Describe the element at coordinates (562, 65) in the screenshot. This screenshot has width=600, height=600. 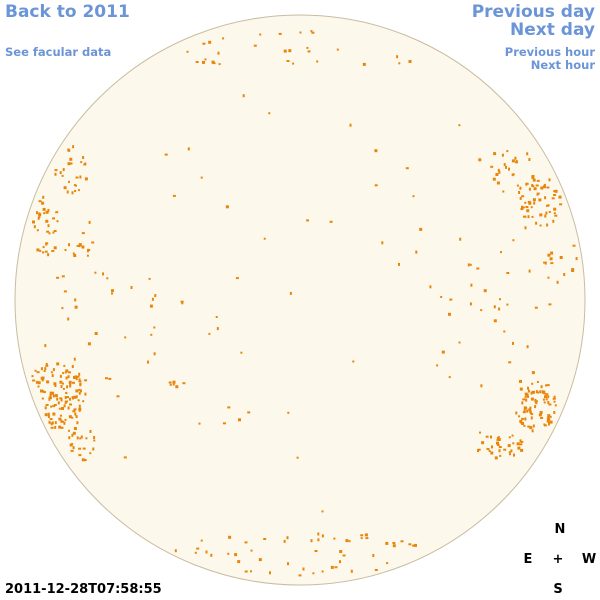
I see `next-hour-link: Next hour` at that location.